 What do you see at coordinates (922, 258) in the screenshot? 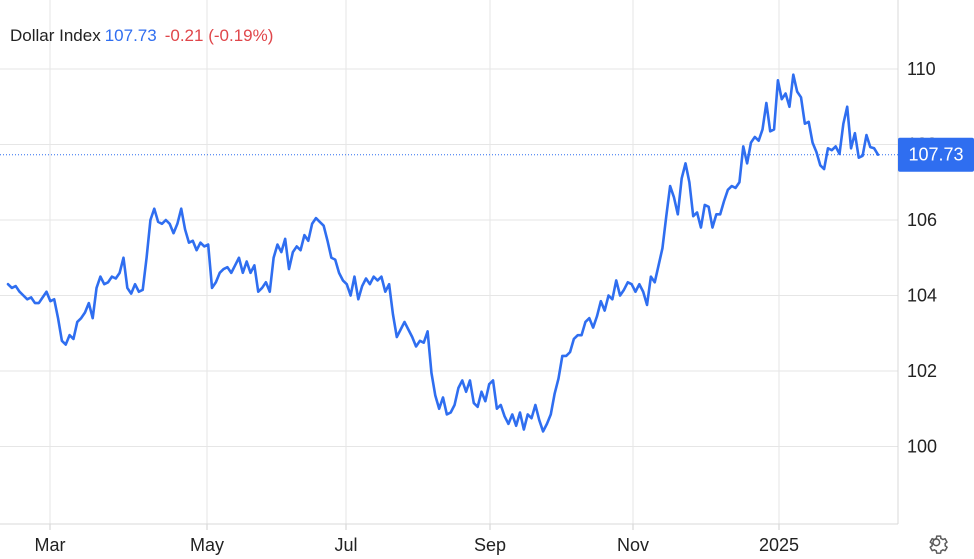
I see `y-axis: 110108106104102100` at bounding box center [922, 258].